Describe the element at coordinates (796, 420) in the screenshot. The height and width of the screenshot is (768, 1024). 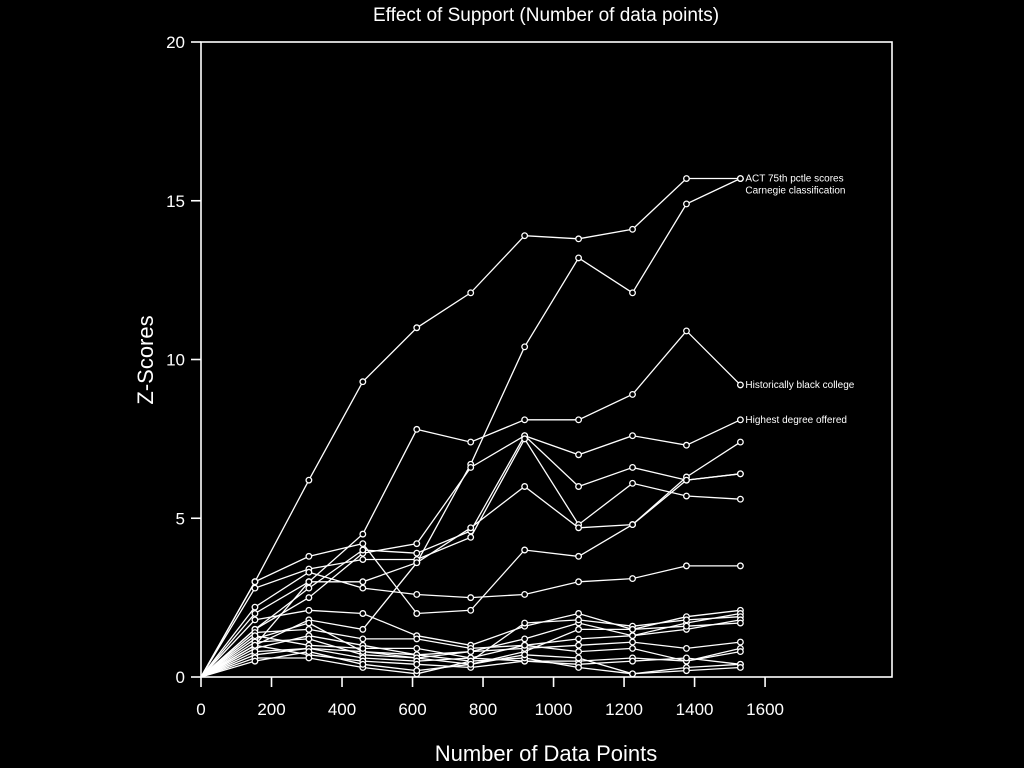
I see `series-annotation: Highest degree offered` at that location.